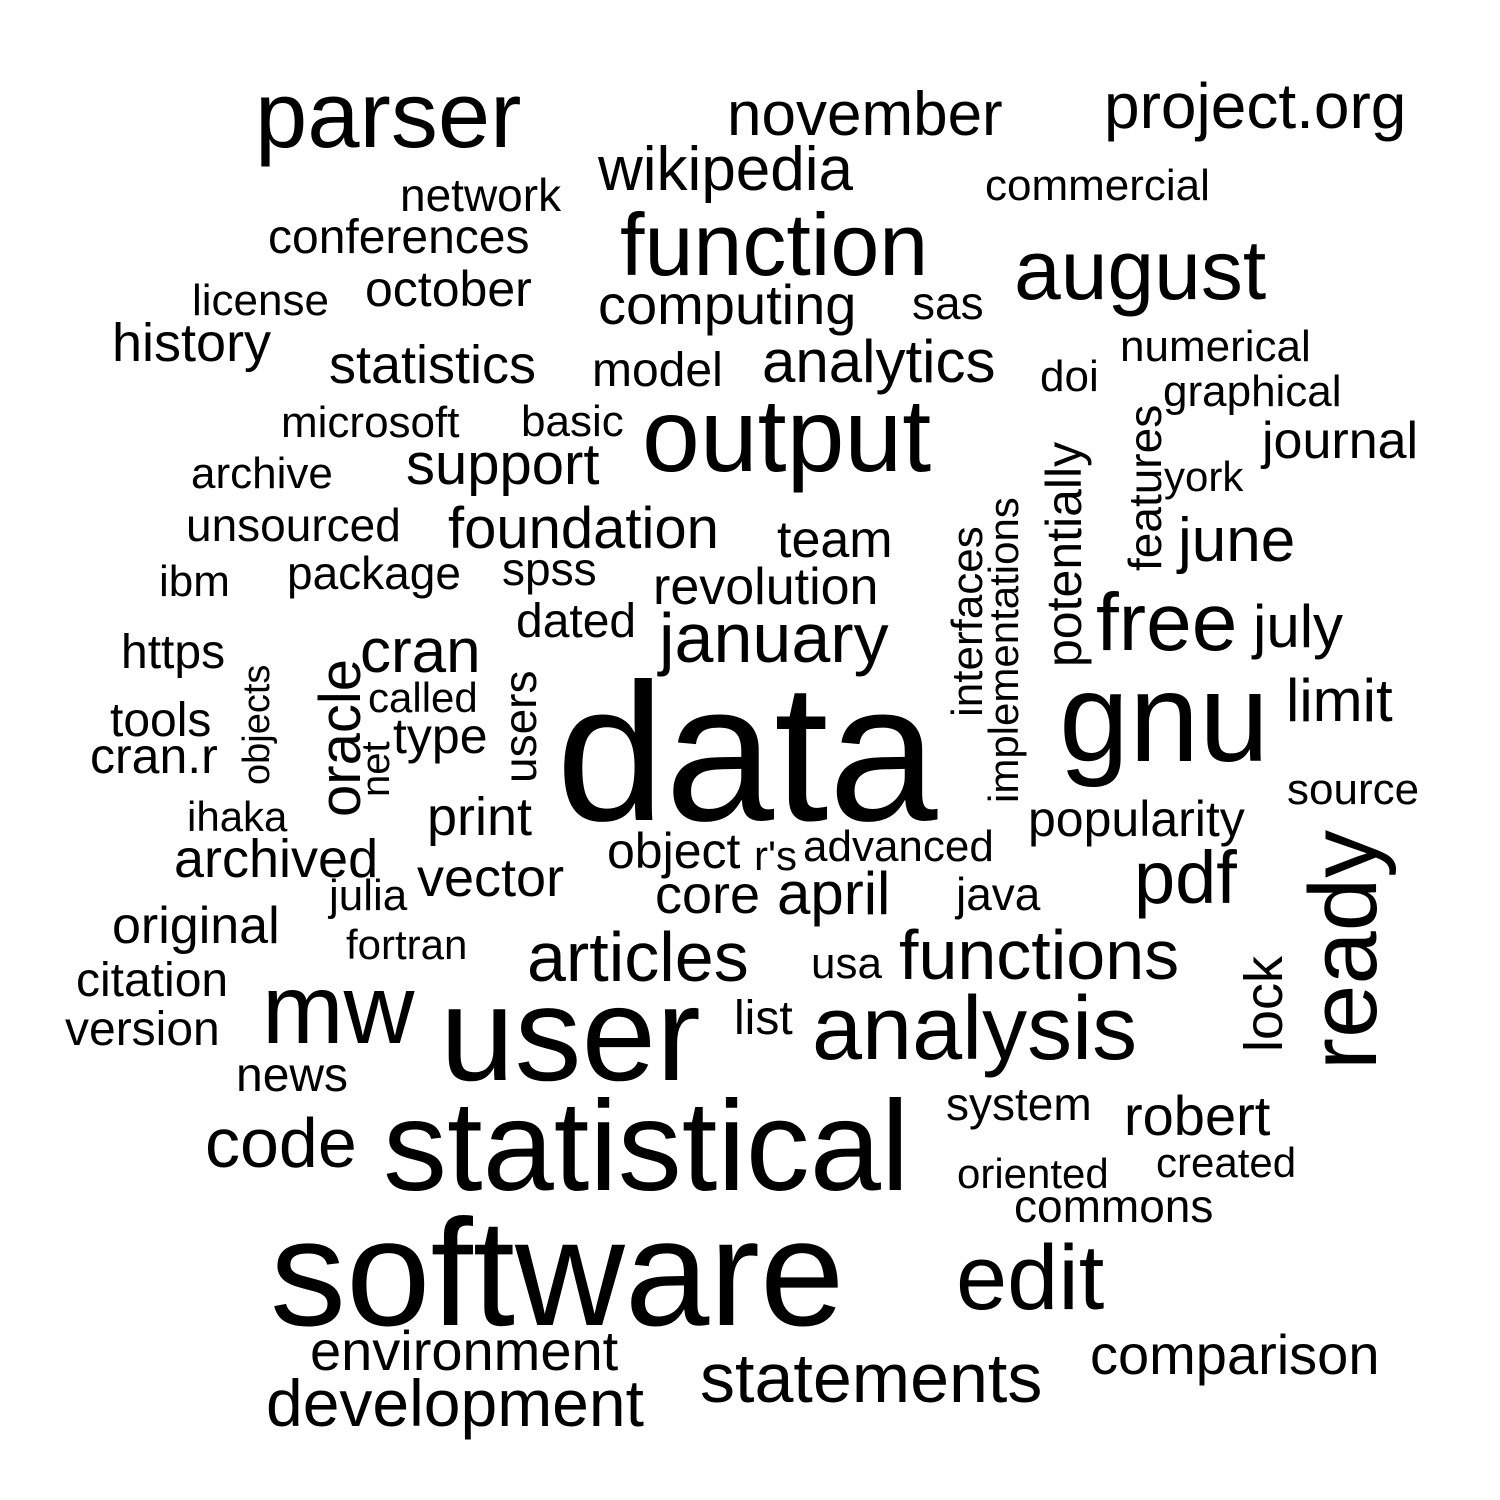 The image size is (1500, 1500). What do you see at coordinates (638, 957) in the screenshot?
I see `word-articles: articles` at bounding box center [638, 957].